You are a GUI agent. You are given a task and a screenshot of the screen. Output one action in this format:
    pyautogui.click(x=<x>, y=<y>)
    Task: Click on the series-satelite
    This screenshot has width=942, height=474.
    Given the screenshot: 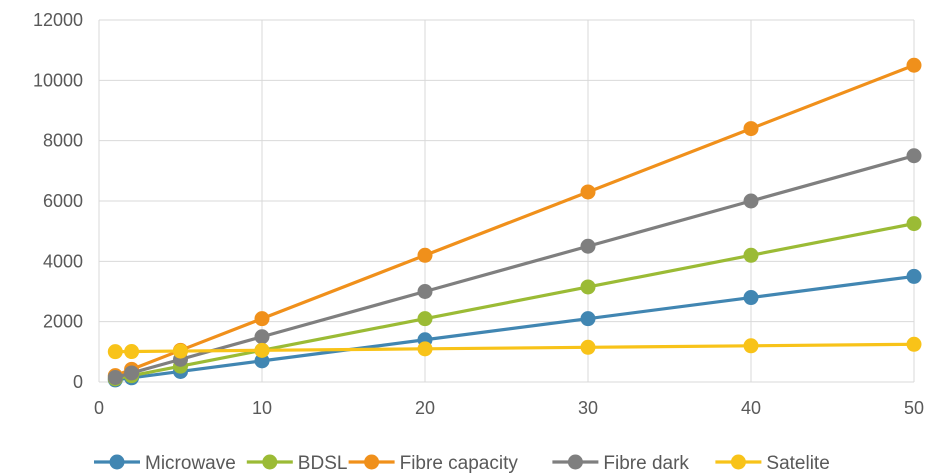 What is the action you would take?
    pyautogui.click(x=514, y=348)
    